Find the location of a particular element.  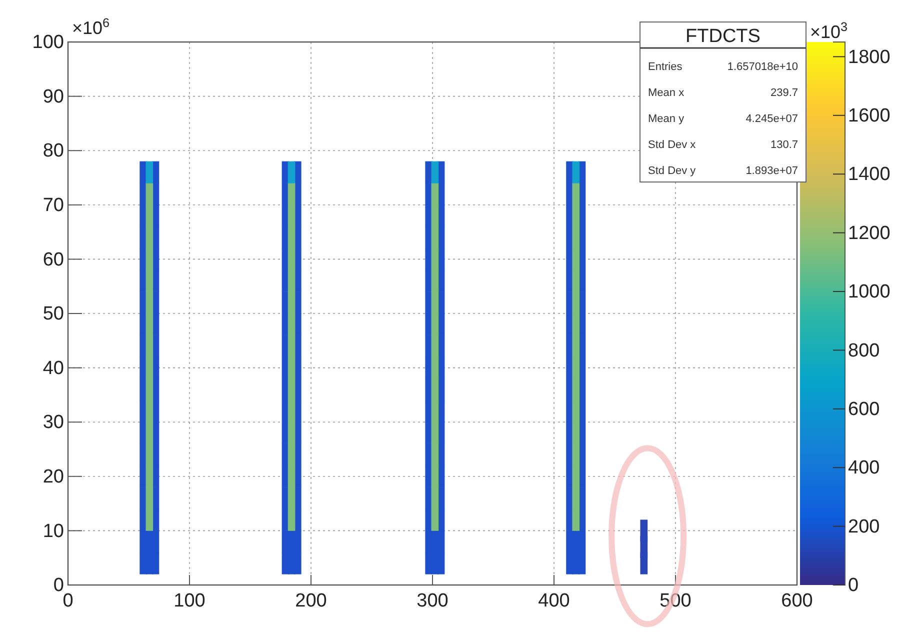

x-tick-label: 300 is located at coordinates (432, 601).